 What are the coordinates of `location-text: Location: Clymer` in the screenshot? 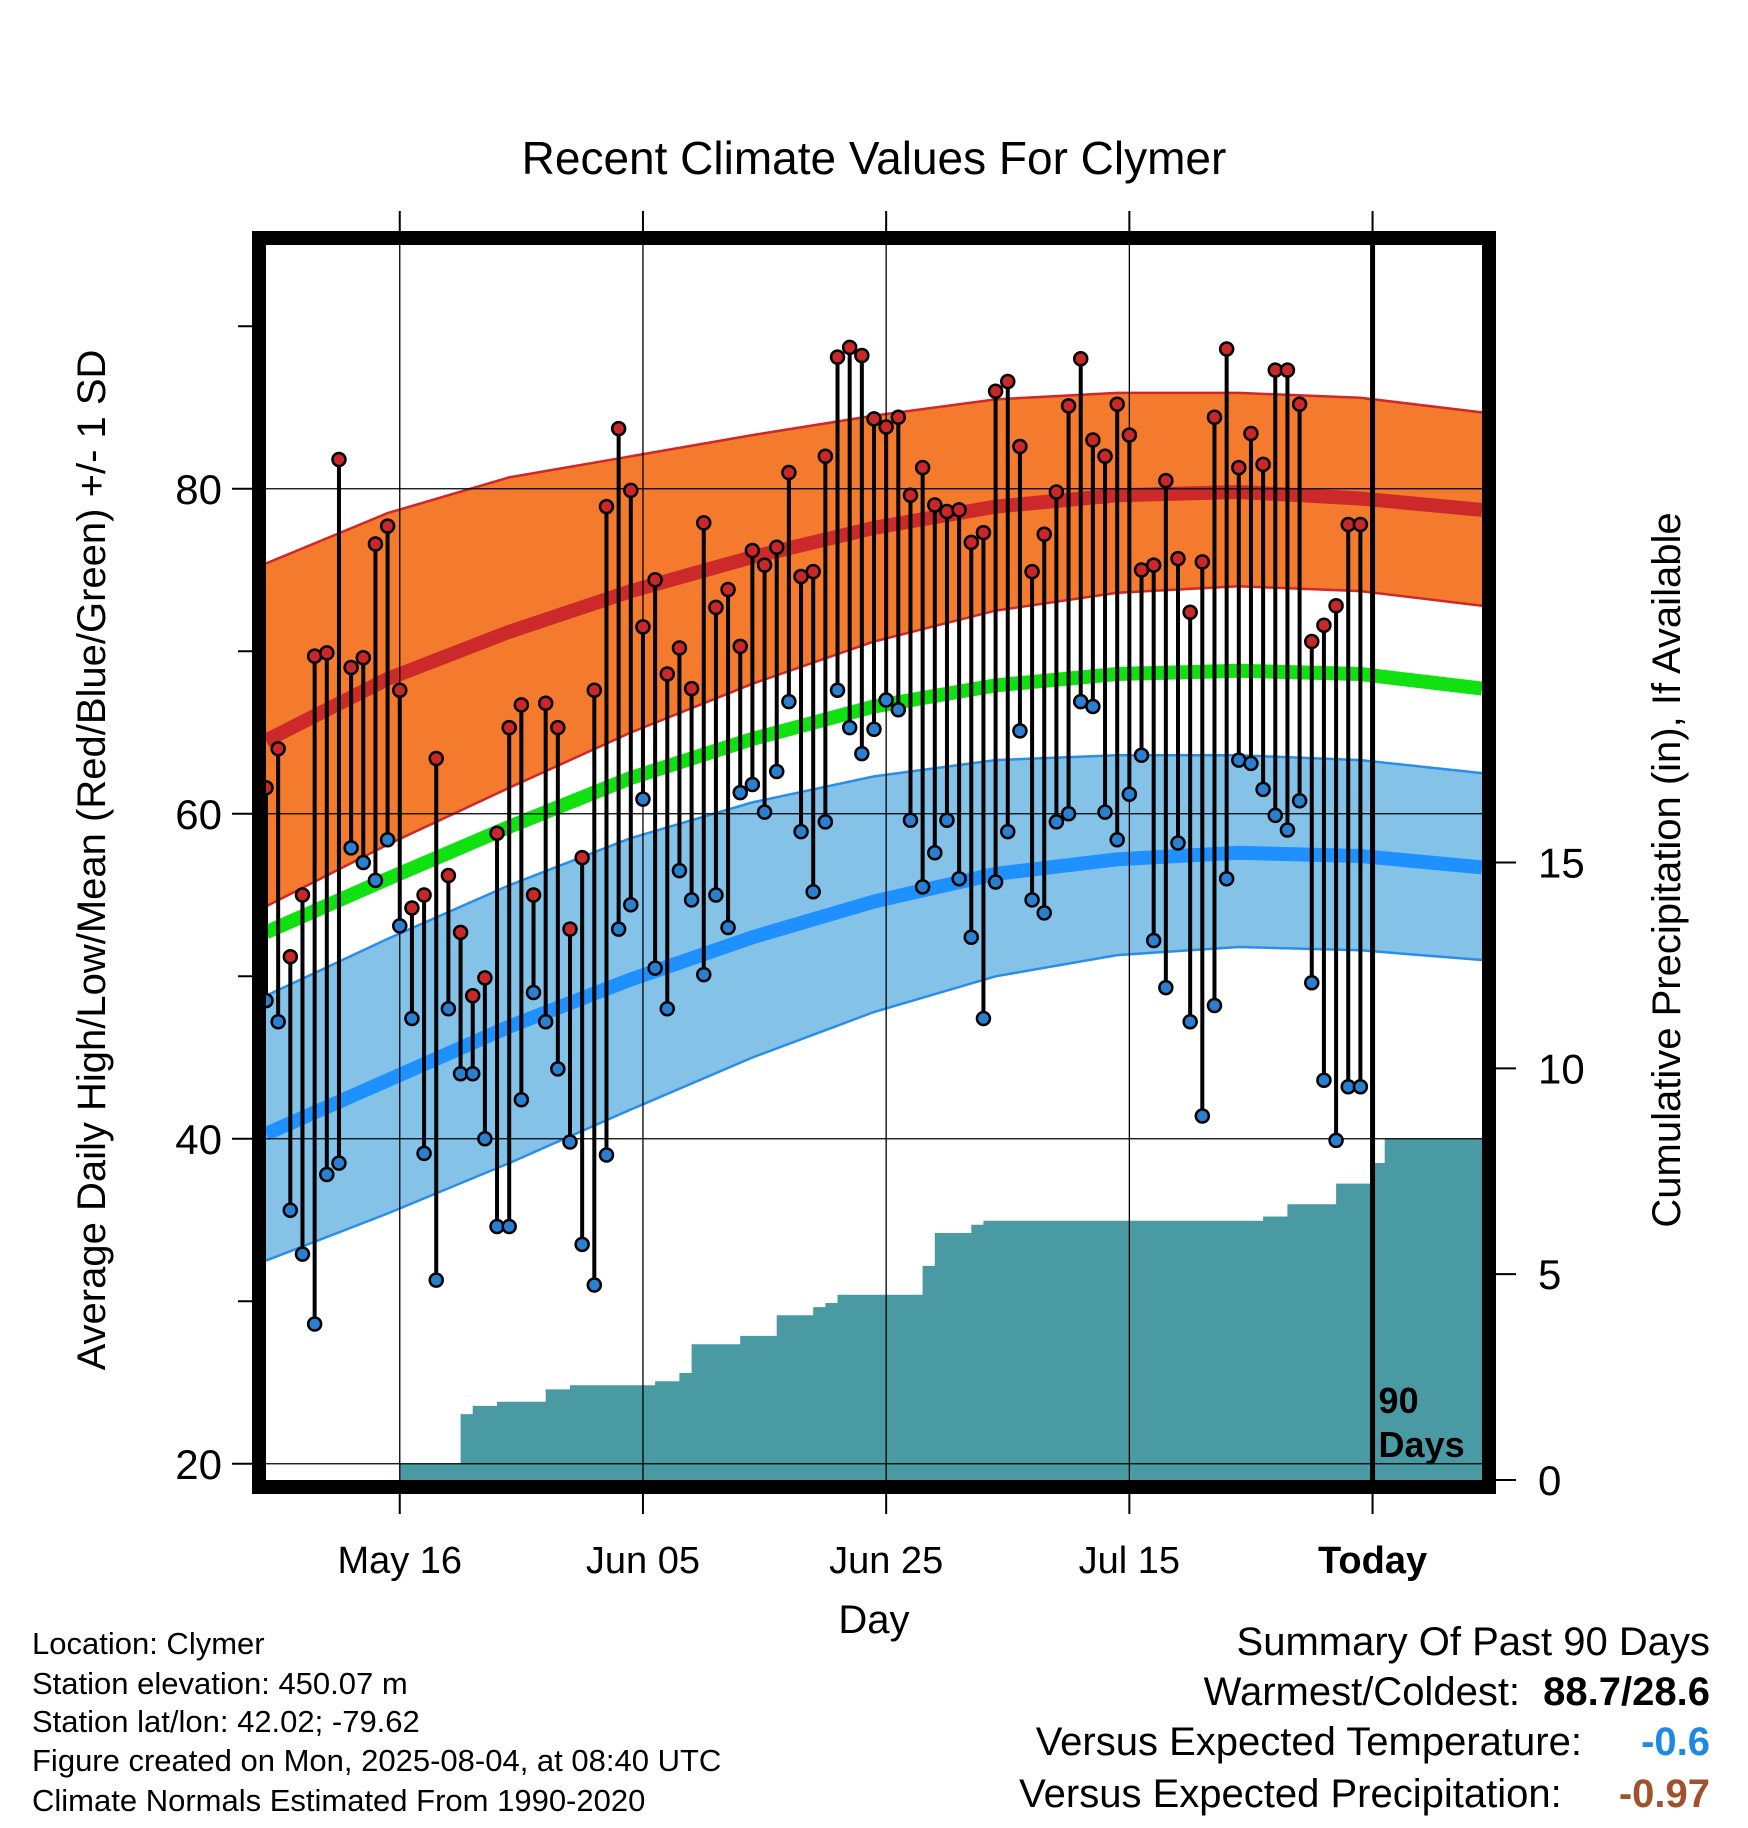 It's located at (148, 1643).